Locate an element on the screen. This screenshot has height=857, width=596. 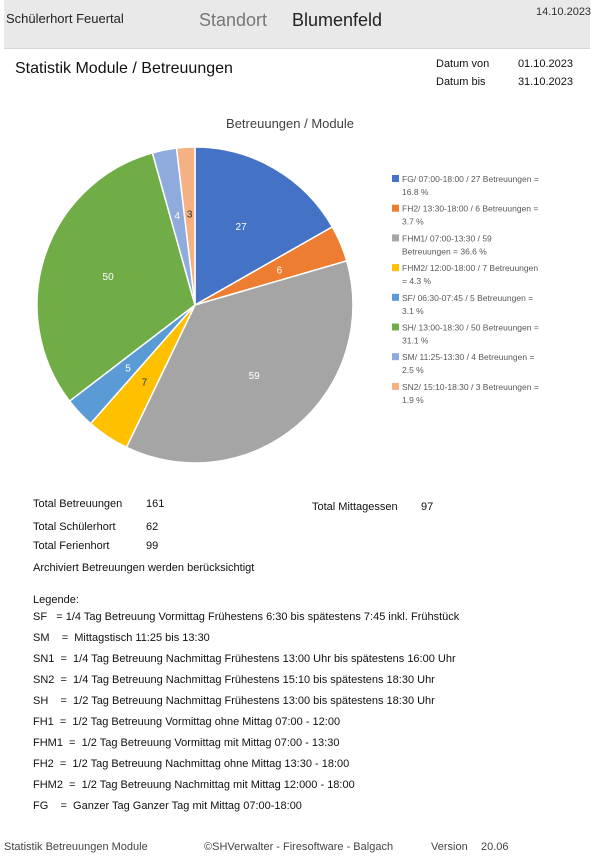
legend-entry-text: SF/ 06:30-07:45 / 5 Betreuungen = is located at coordinates (467, 298).